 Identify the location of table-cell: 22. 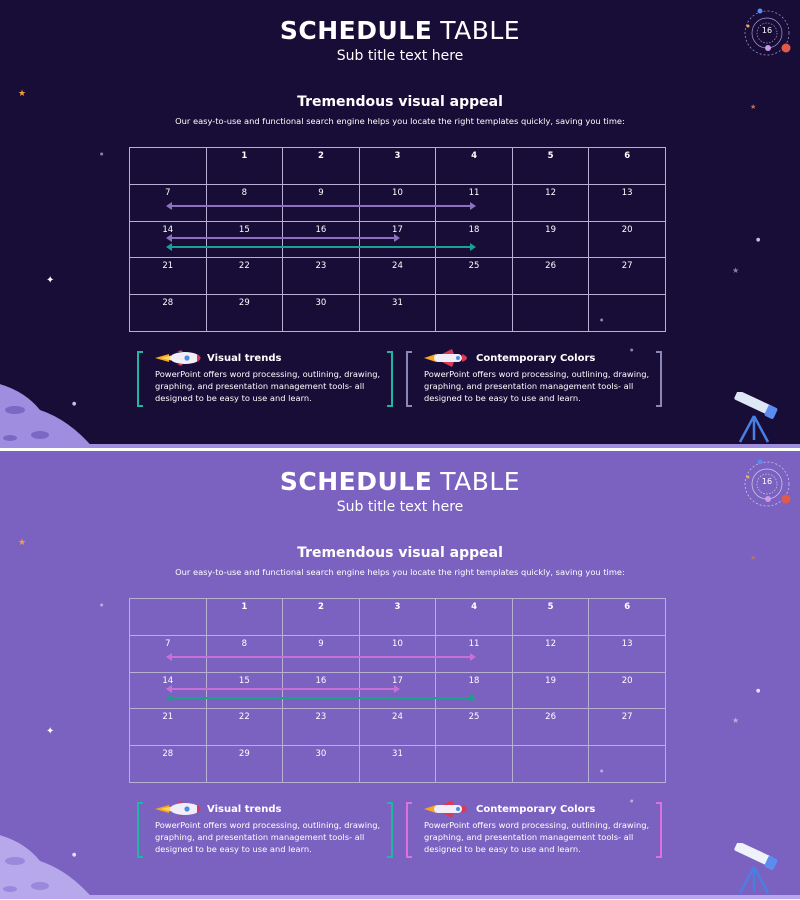
(244, 276).